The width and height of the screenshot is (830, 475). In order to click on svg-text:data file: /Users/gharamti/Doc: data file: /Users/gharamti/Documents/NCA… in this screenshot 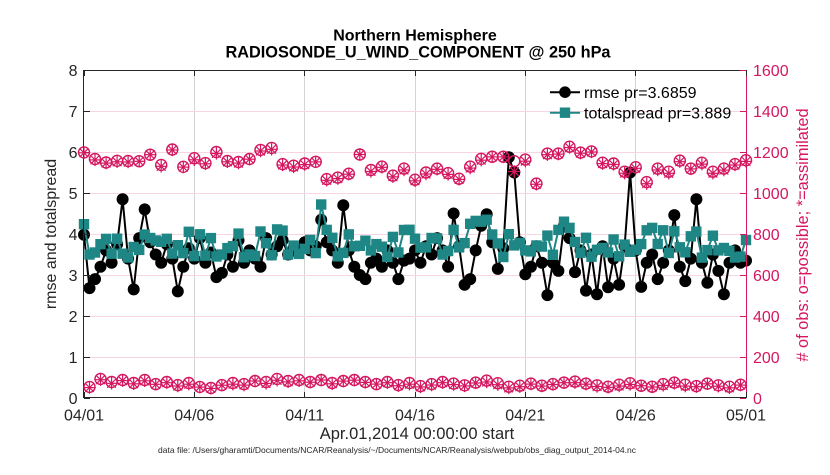, I will do `click(397, 450)`.